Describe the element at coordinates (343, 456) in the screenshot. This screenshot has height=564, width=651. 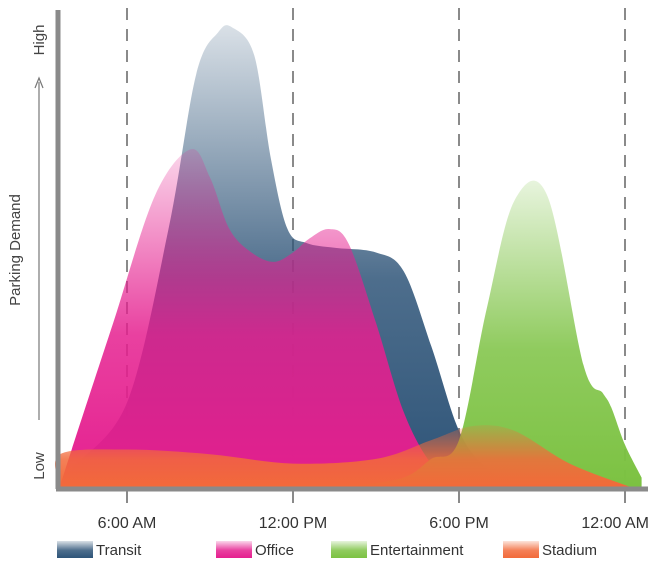
I see `area-stadium` at that location.